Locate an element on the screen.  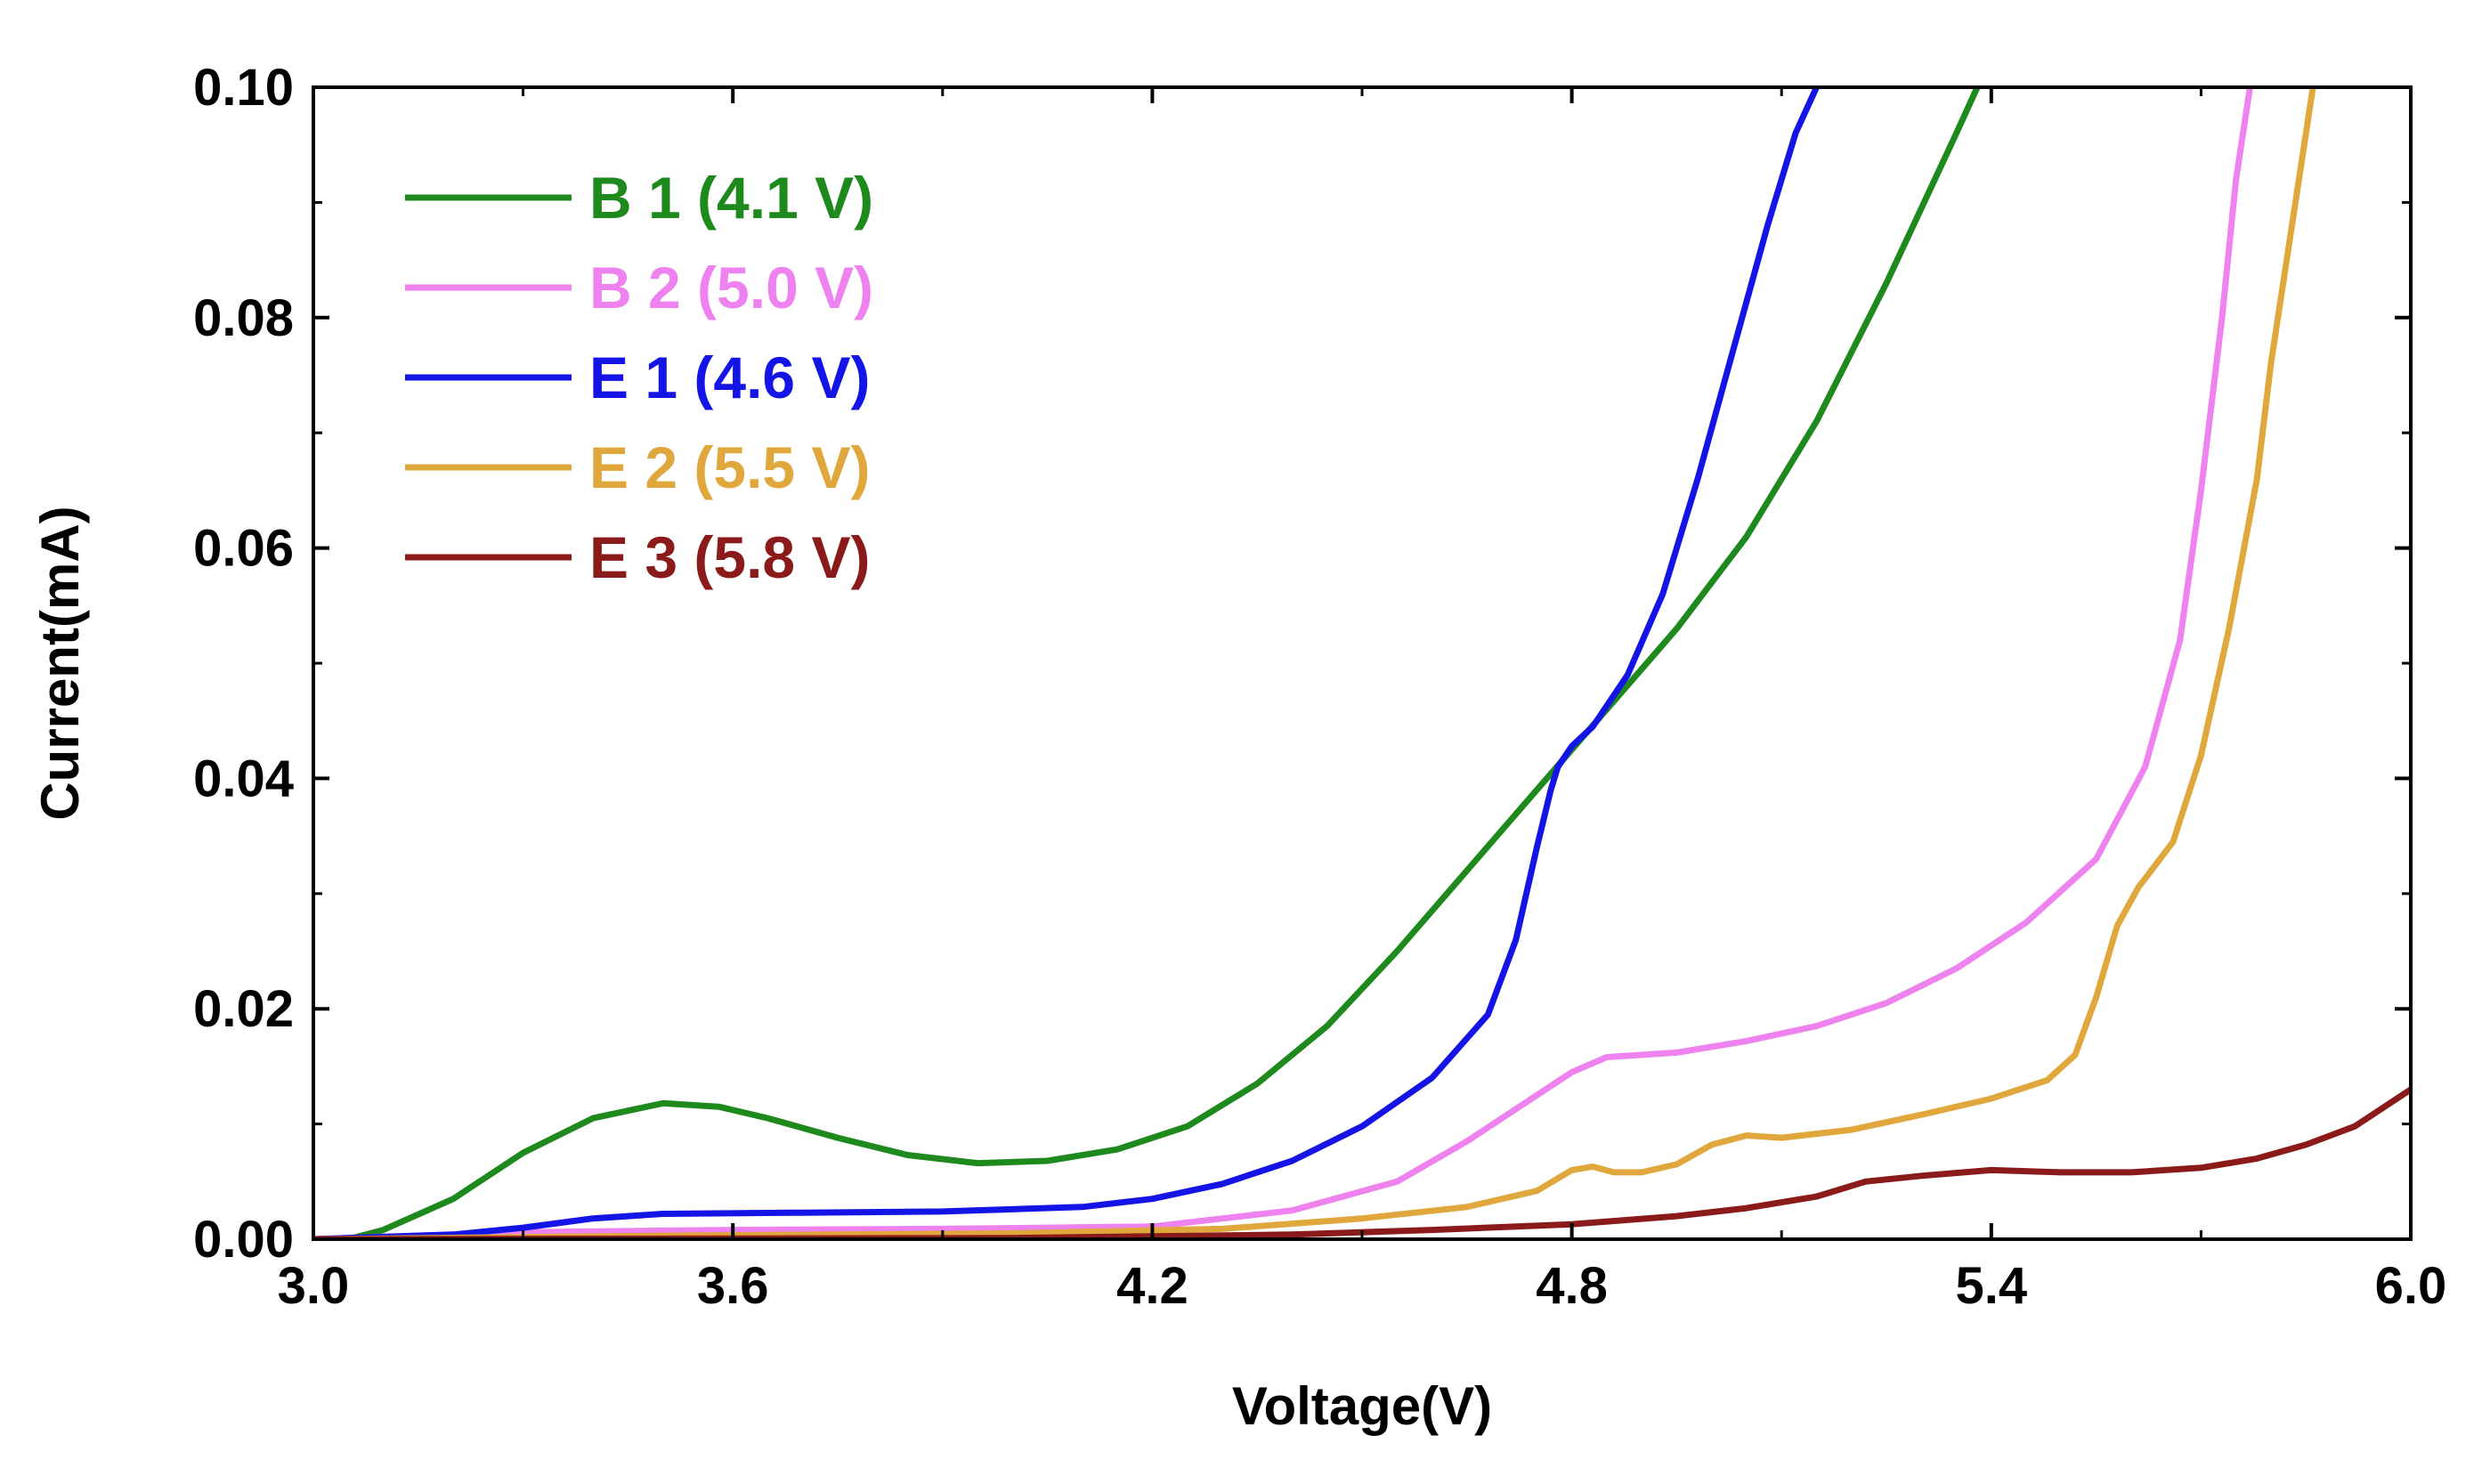
y-axis-title: Current(mA) is located at coordinates (60, 663).